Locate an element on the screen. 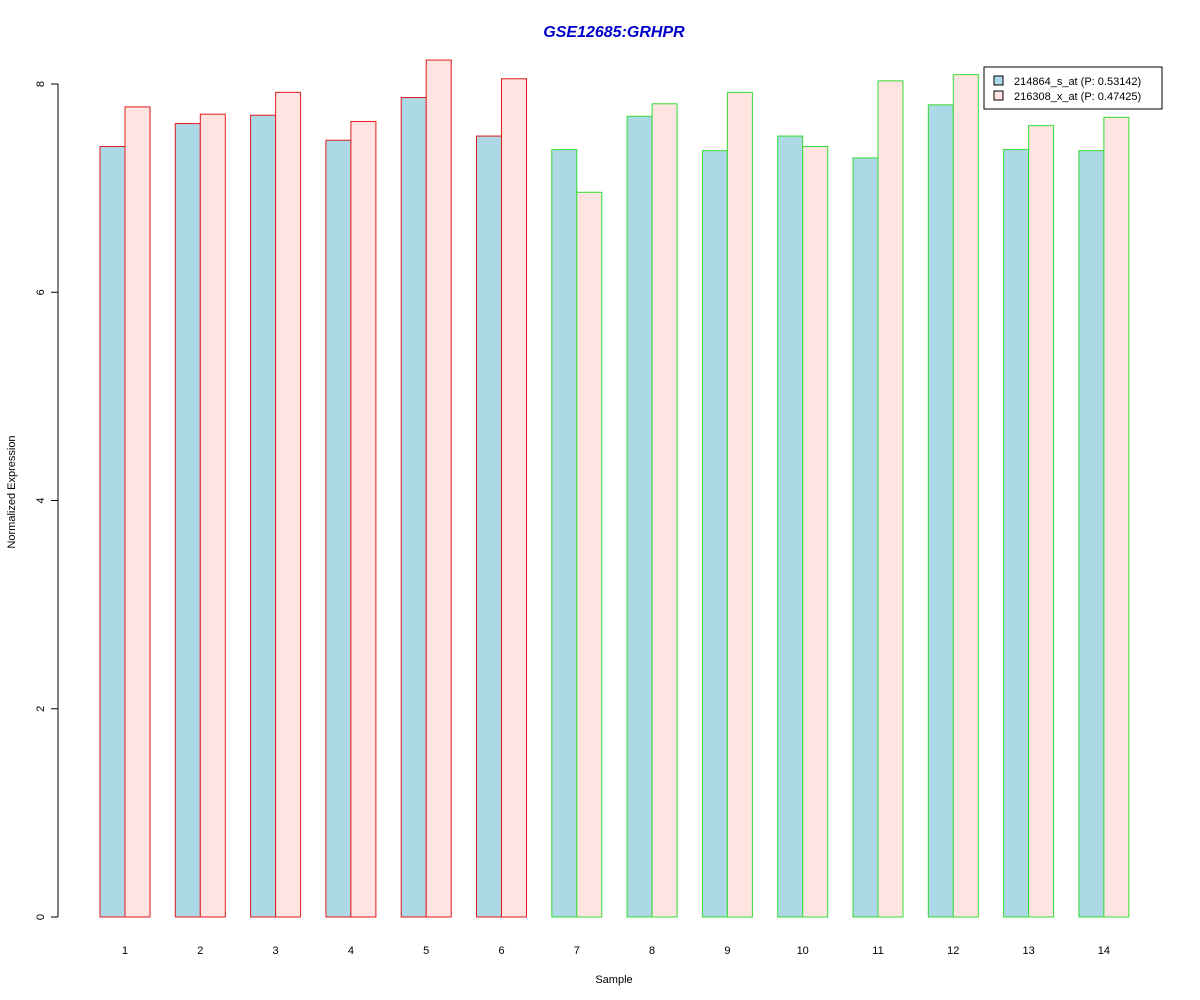  x-tick-label-7: 7 is located at coordinates (577, 951).